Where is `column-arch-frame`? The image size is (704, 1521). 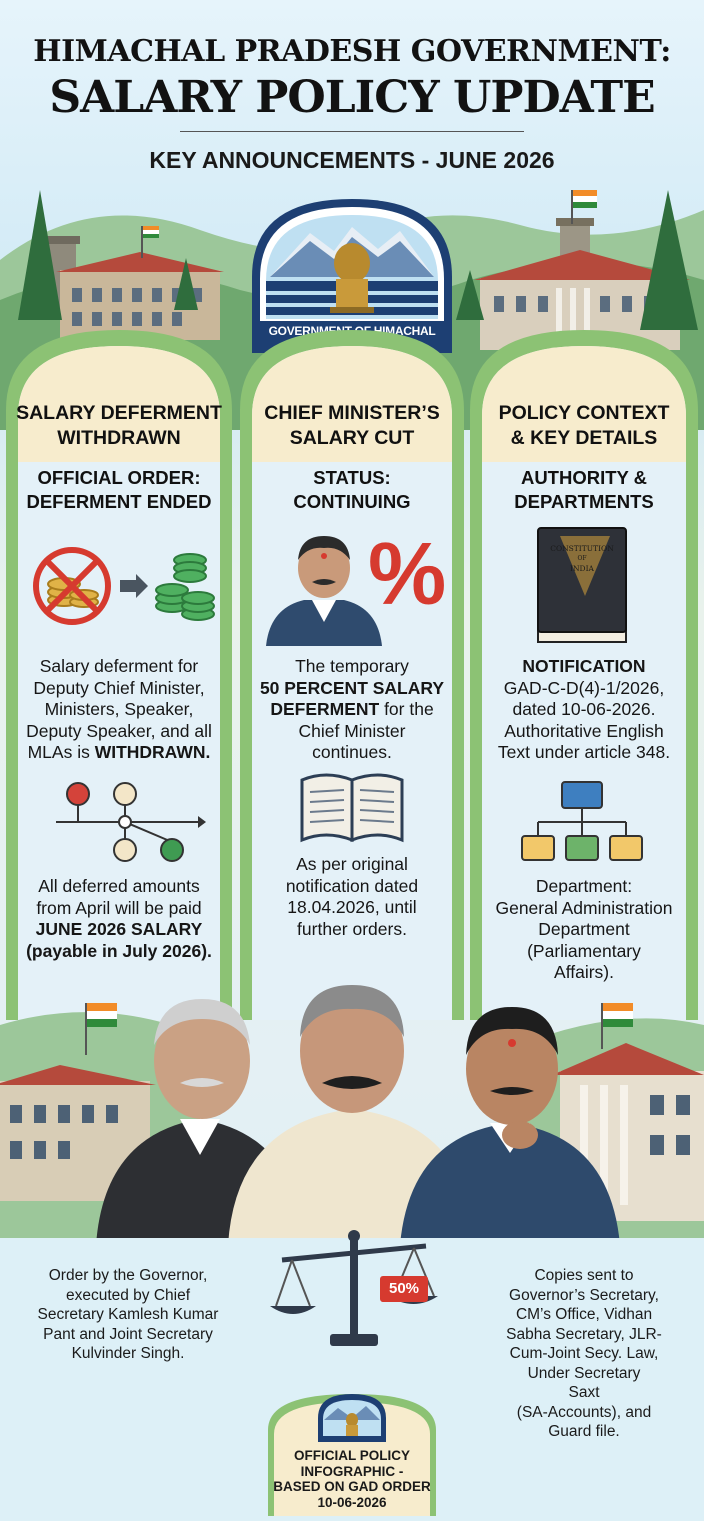
column-arch-frame is located at coordinates (352, 675).